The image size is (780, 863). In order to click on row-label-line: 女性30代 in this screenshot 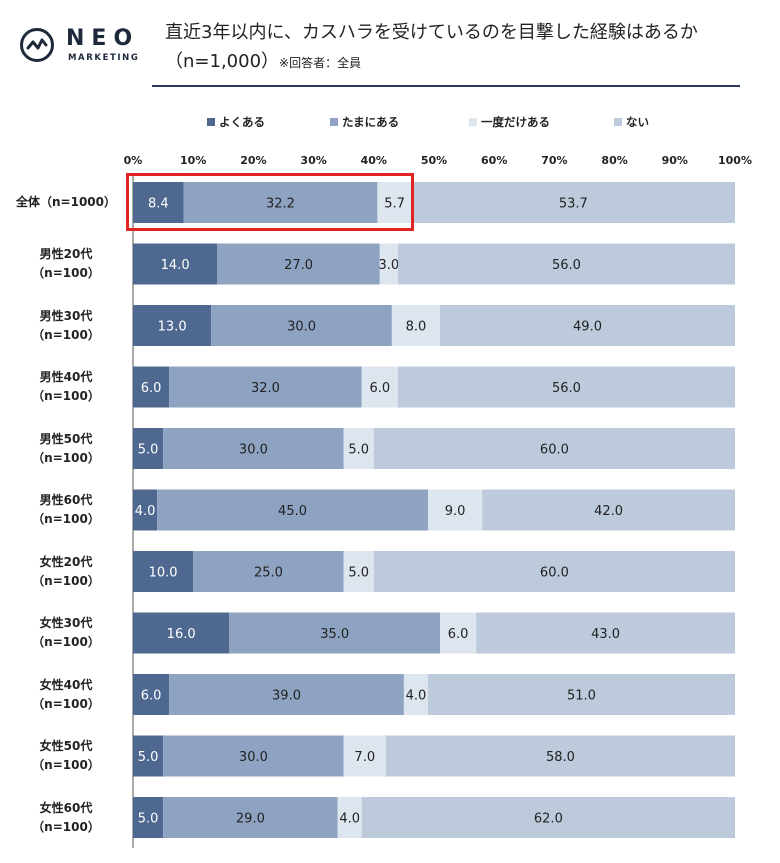, I will do `click(66, 623)`.